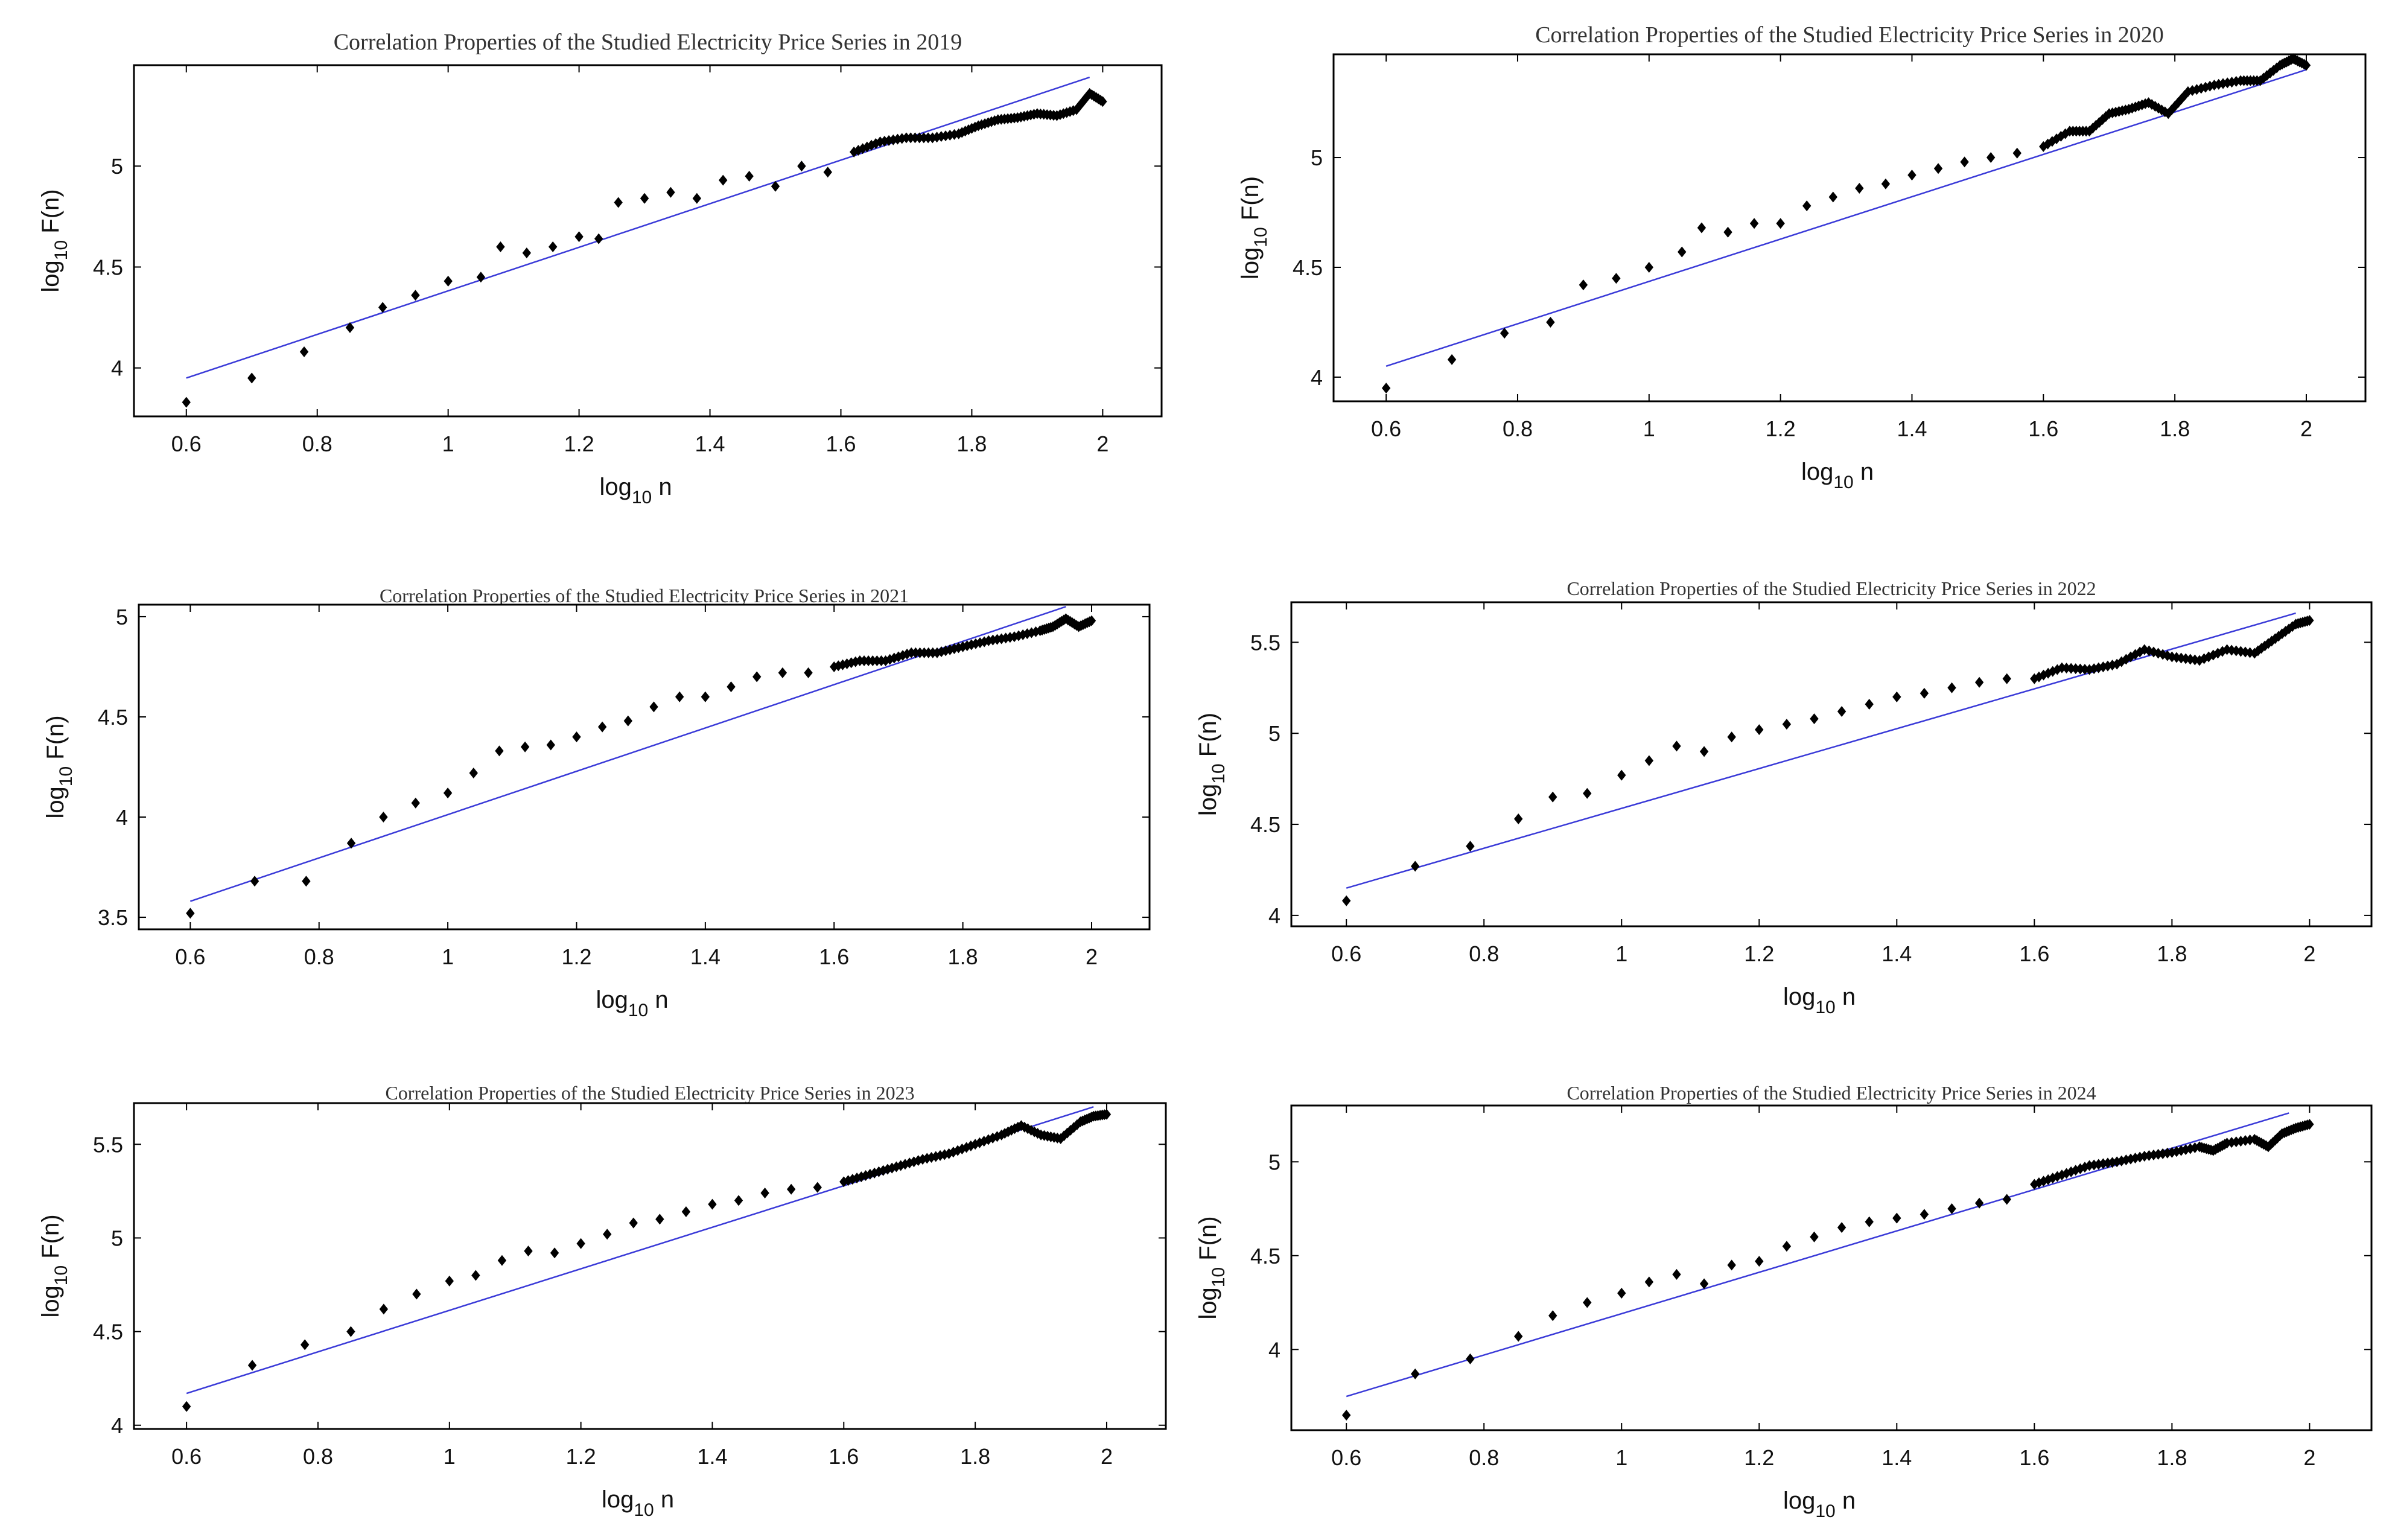  I want to click on y-axis-label: log10 F(n), so click(1212, 1267).